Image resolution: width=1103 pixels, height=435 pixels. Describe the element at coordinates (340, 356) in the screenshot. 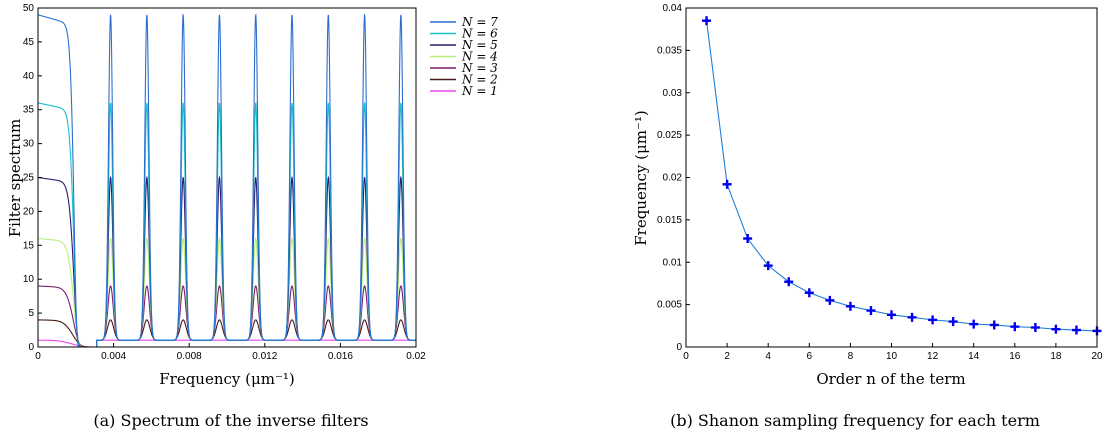

I see `xtick-label: 0.016` at that location.